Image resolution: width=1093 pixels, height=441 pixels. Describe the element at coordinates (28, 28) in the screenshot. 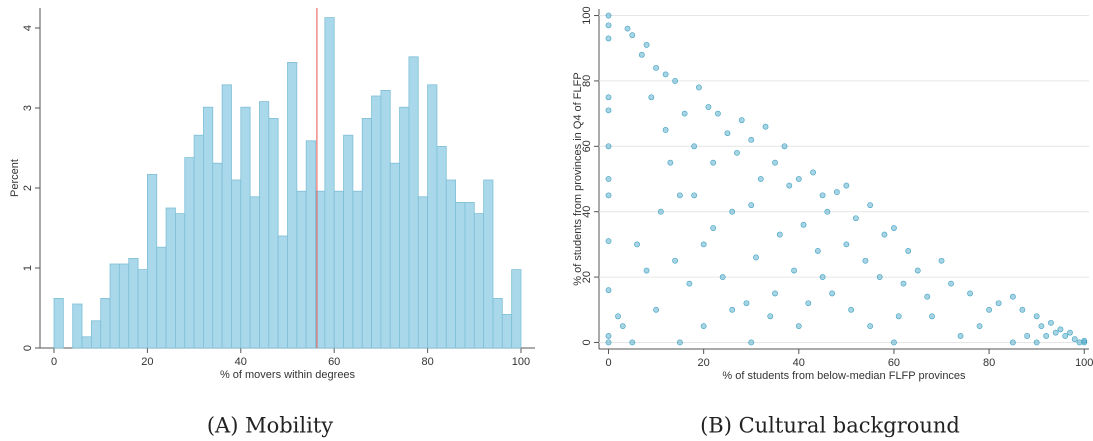

I see `y-tick-label: 4` at that location.